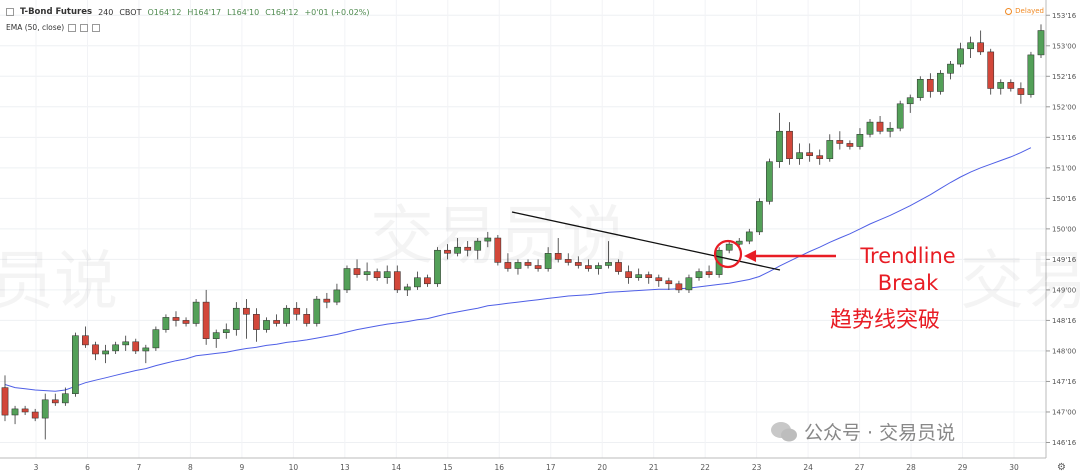 The width and height of the screenshot is (1080, 474). I want to click on eye-icon, so click(72, 27).